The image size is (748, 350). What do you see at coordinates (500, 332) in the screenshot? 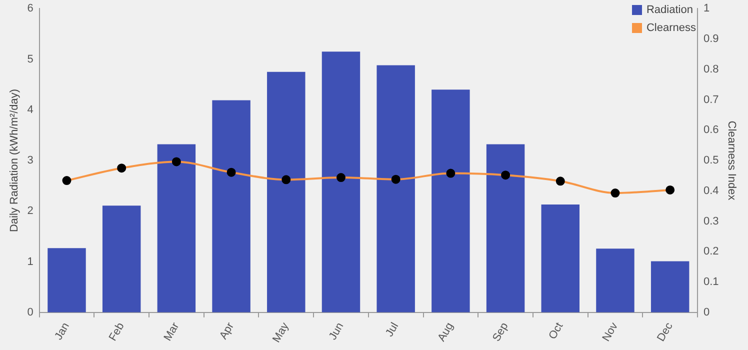
I see `x-tick-label: Sep` at bounding box center [500, 332].